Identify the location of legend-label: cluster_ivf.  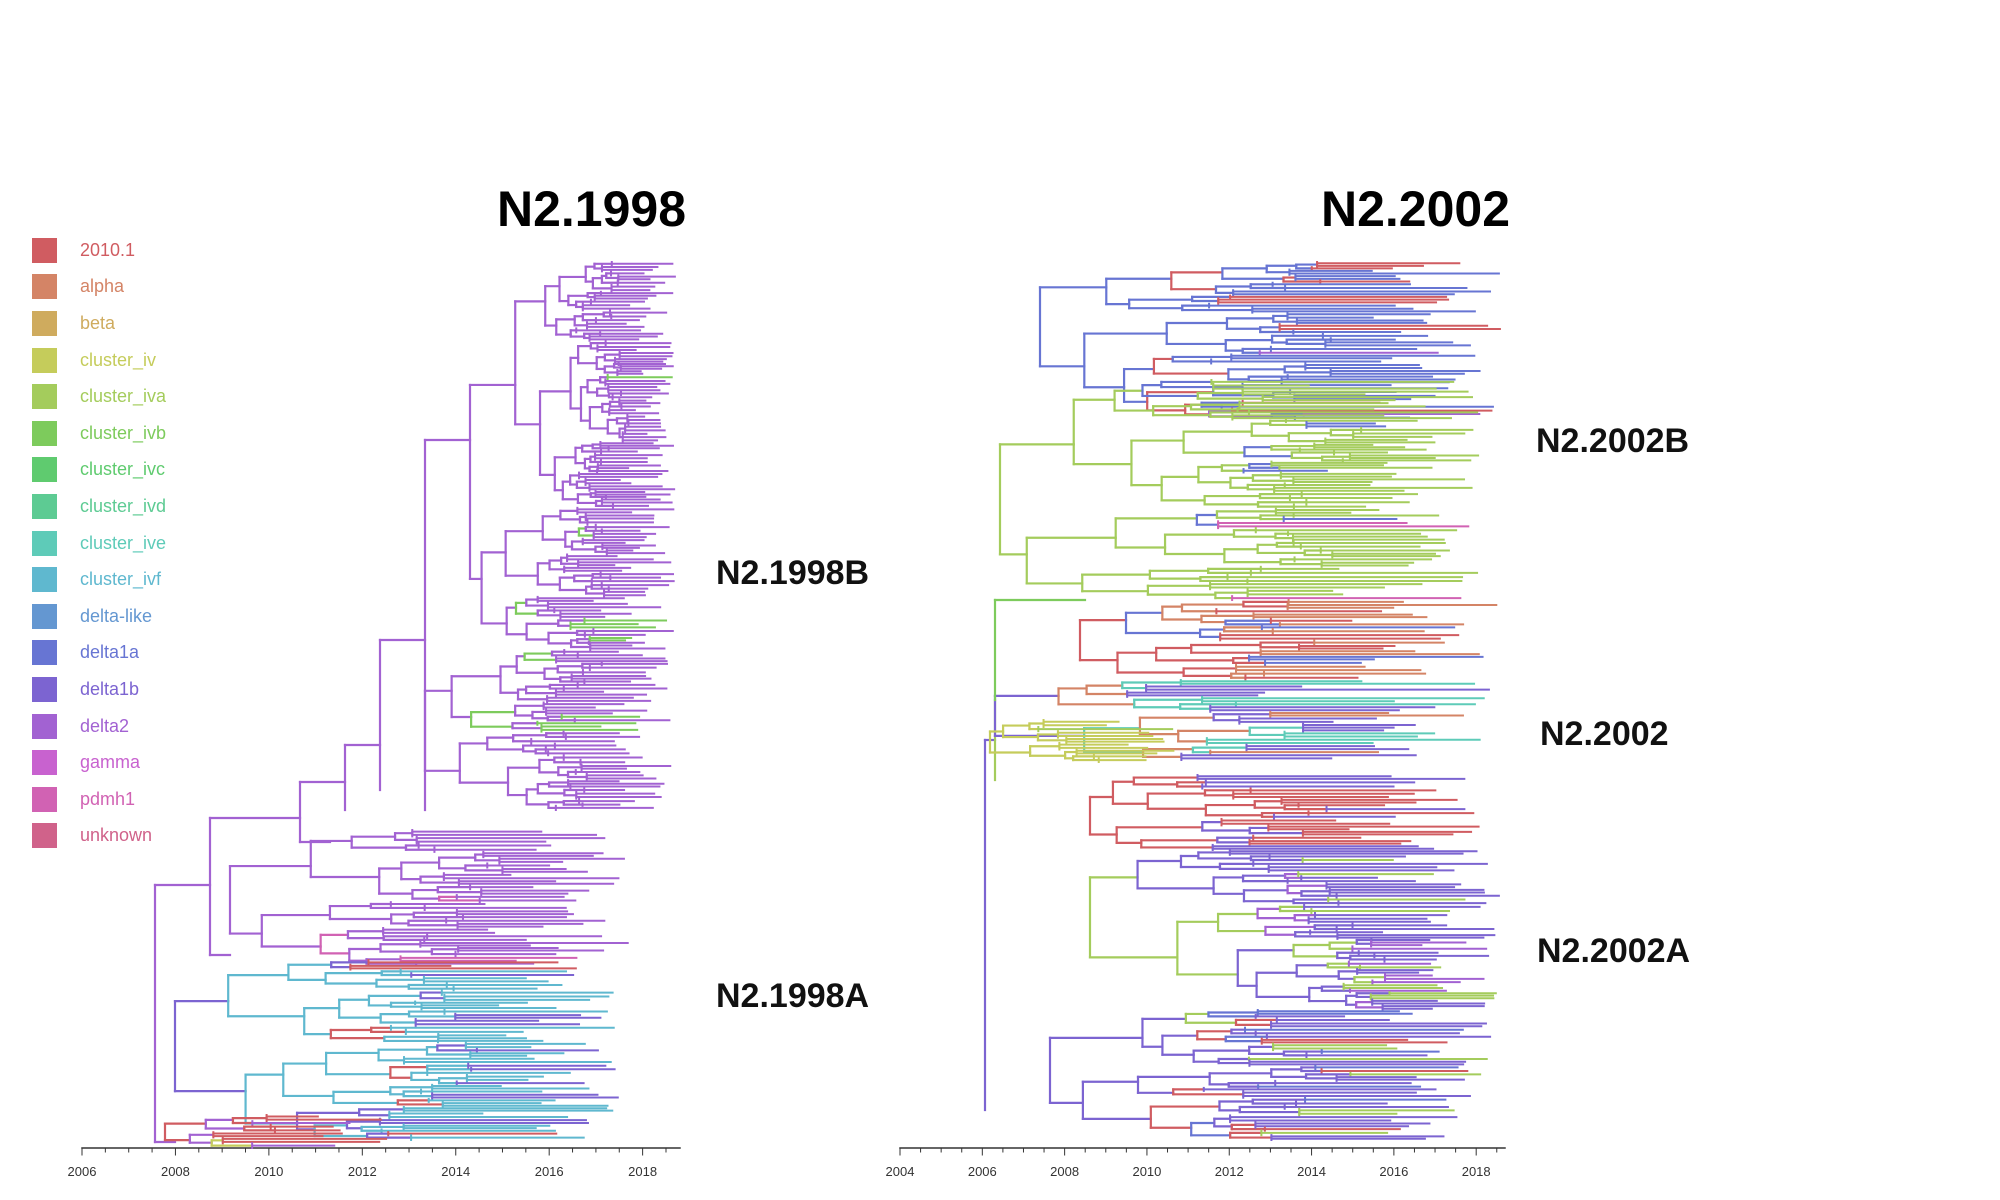
(121, 579).